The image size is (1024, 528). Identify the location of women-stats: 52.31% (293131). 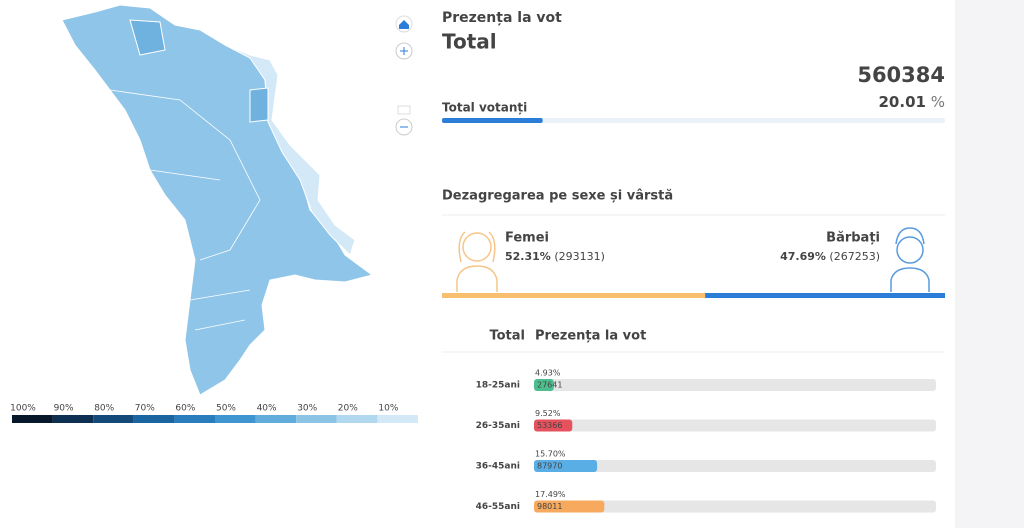
(555, 256).